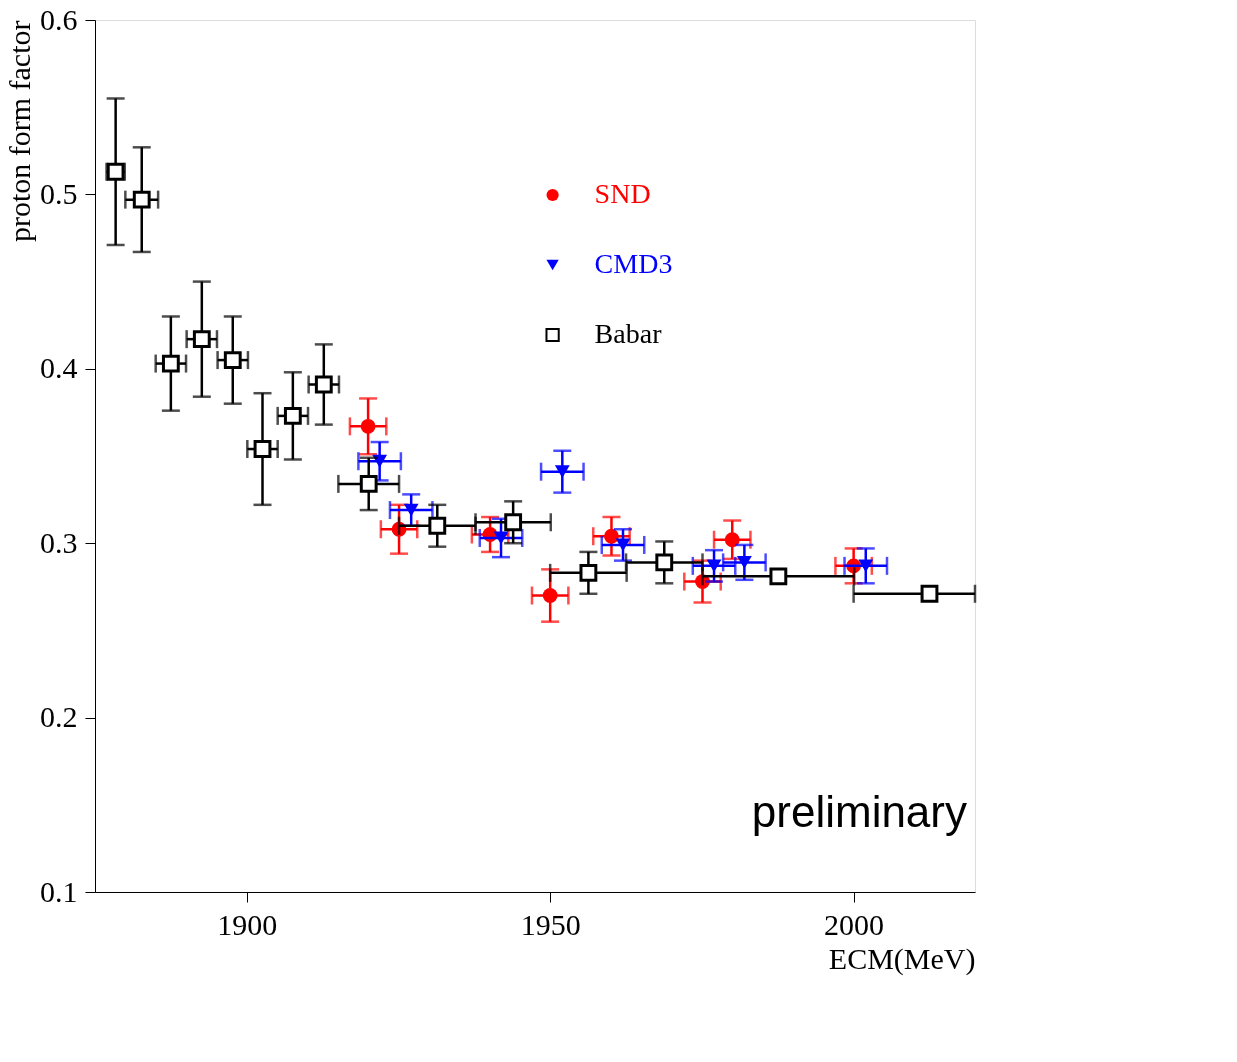  Describe the element at coordinates (59, 368) in the screenshot. I see `y-tick-label: 0.4` at that location.